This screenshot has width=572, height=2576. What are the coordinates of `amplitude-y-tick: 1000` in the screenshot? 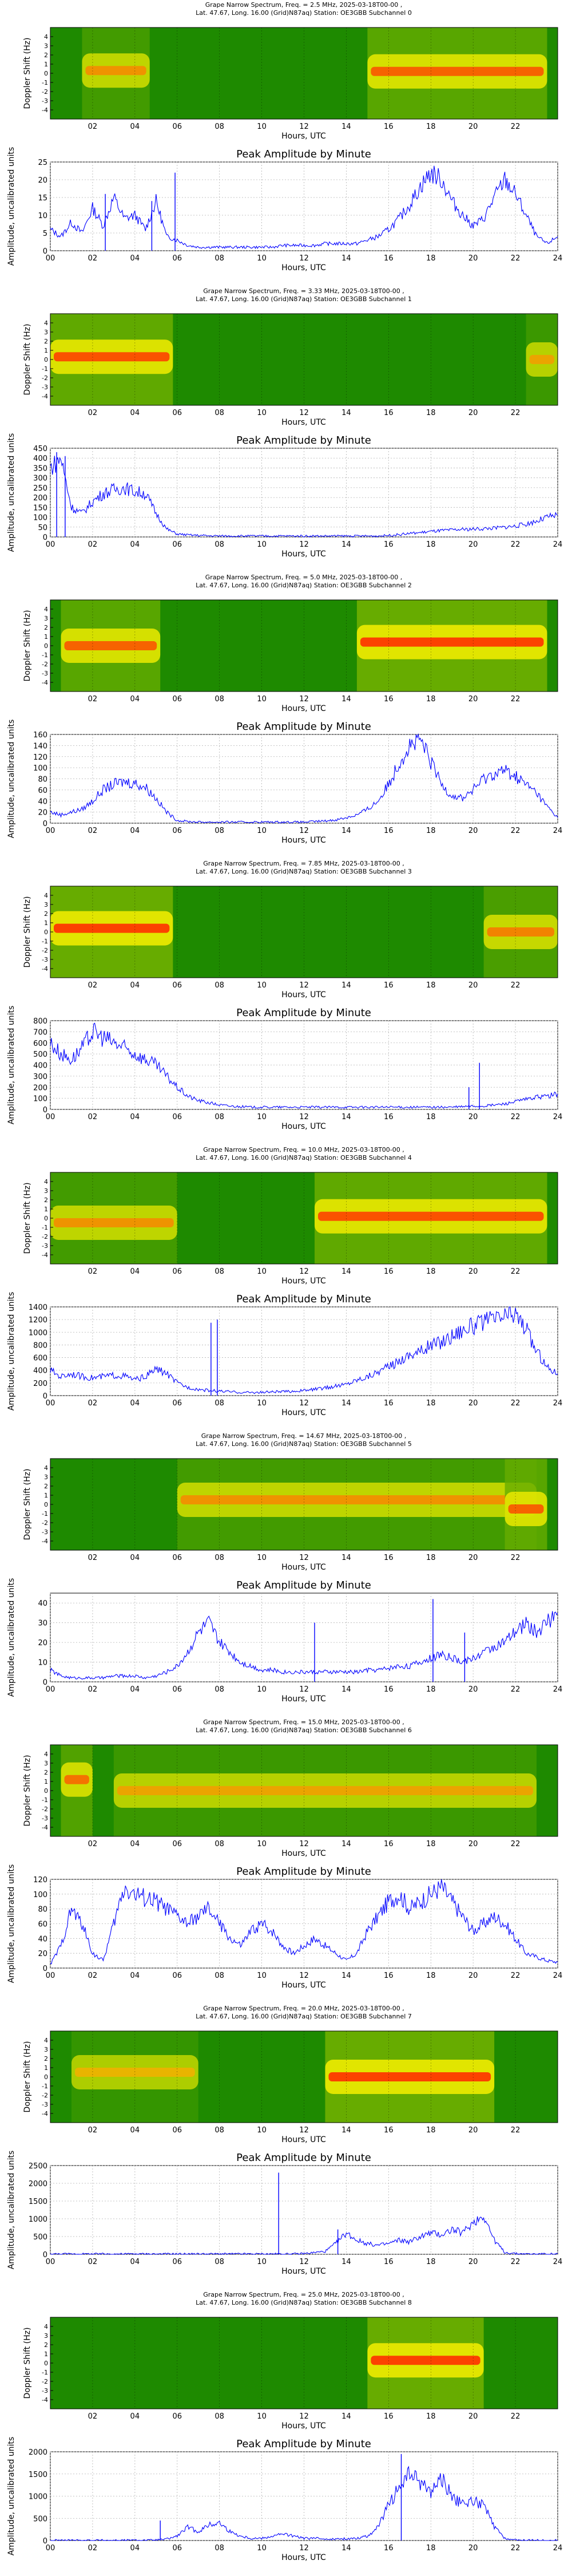 It's located at (38, 2497).